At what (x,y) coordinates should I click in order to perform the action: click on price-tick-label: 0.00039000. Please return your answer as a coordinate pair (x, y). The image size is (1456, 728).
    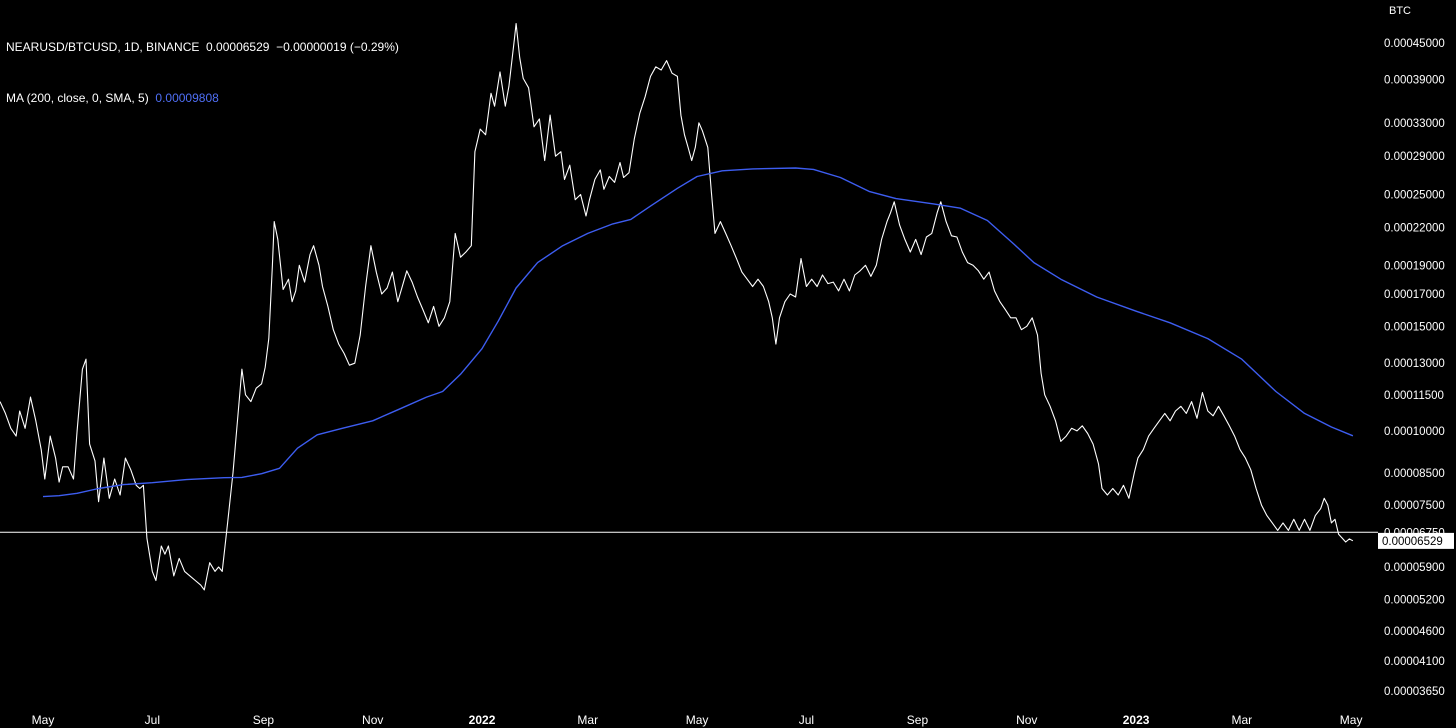
    Looking at the image, I should click on (1414, 81).